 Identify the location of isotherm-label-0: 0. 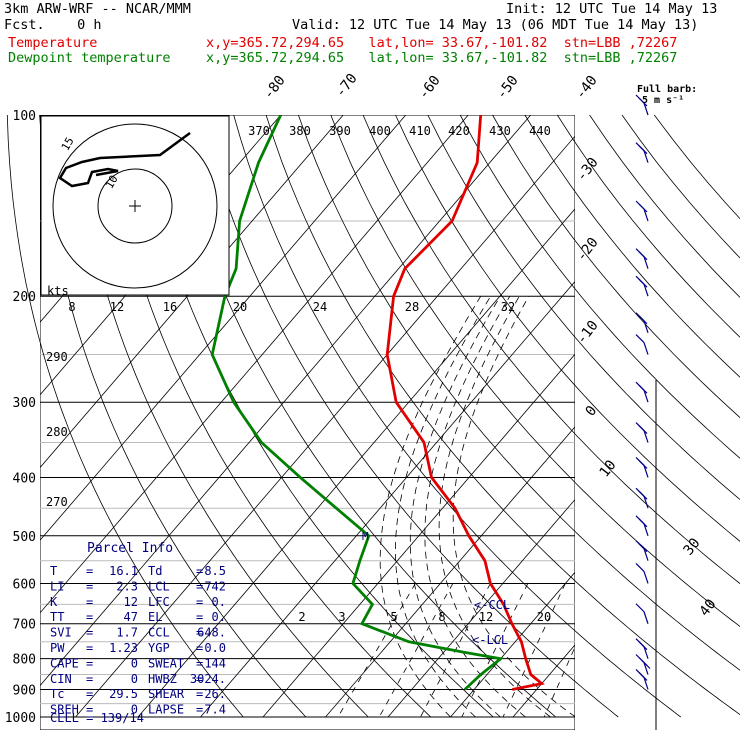
(592, 411).